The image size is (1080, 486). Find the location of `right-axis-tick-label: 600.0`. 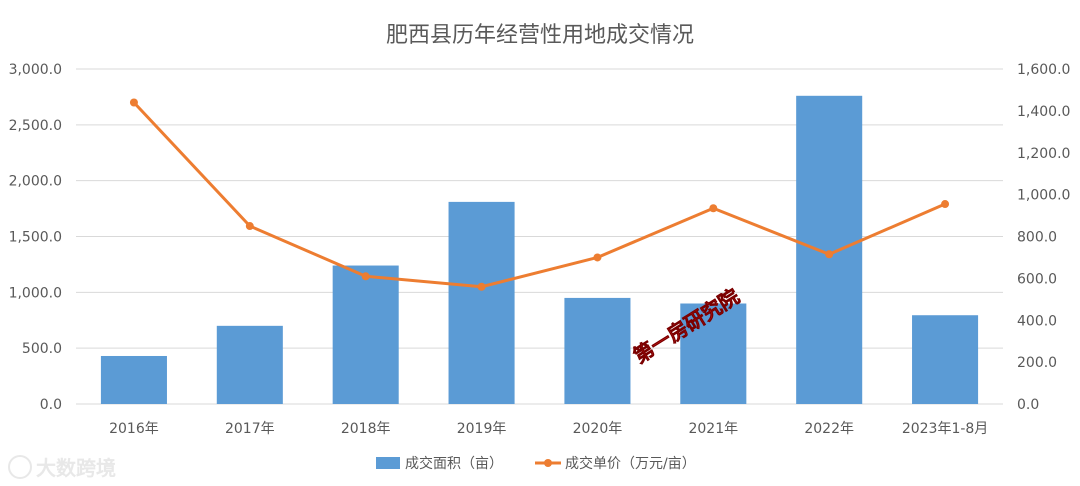

right-axis-tick-label: 600.0 is located at coordinates (1037, 279).